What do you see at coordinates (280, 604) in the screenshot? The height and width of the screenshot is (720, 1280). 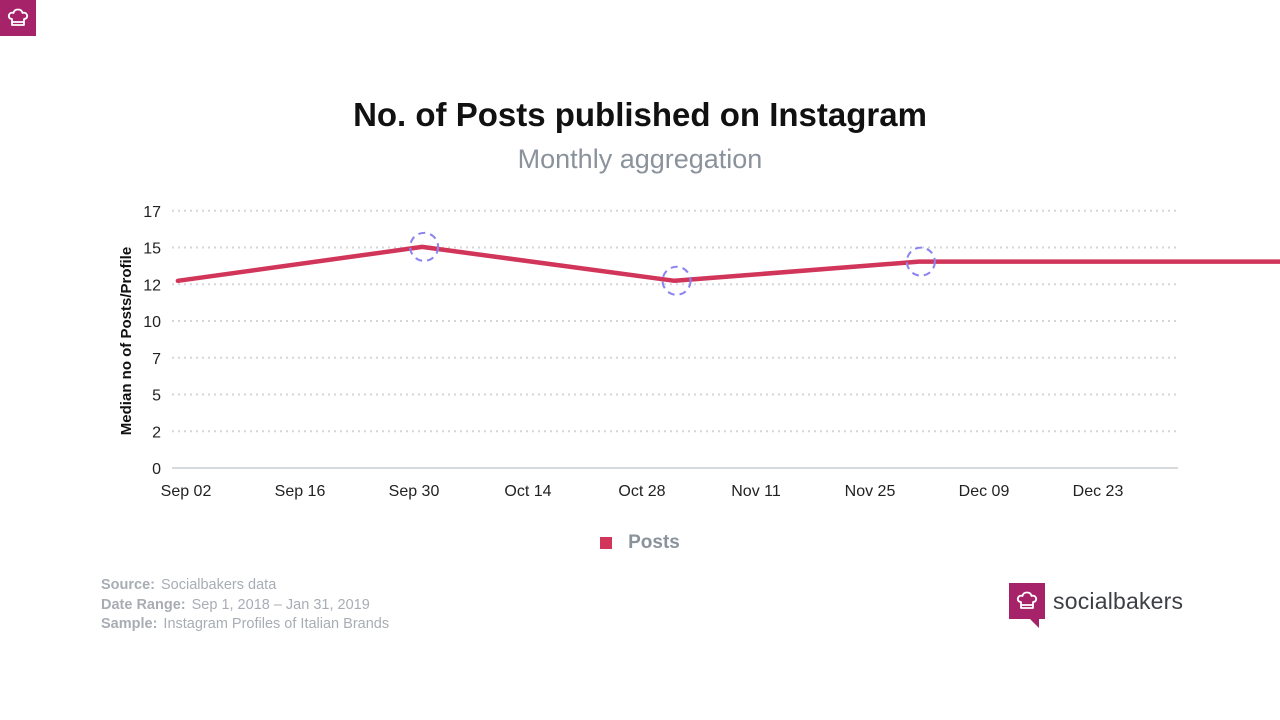 I see `footer-date-value: Sep 1, 2018 – Jan 31, 2019` at bounding box center [280, 604].